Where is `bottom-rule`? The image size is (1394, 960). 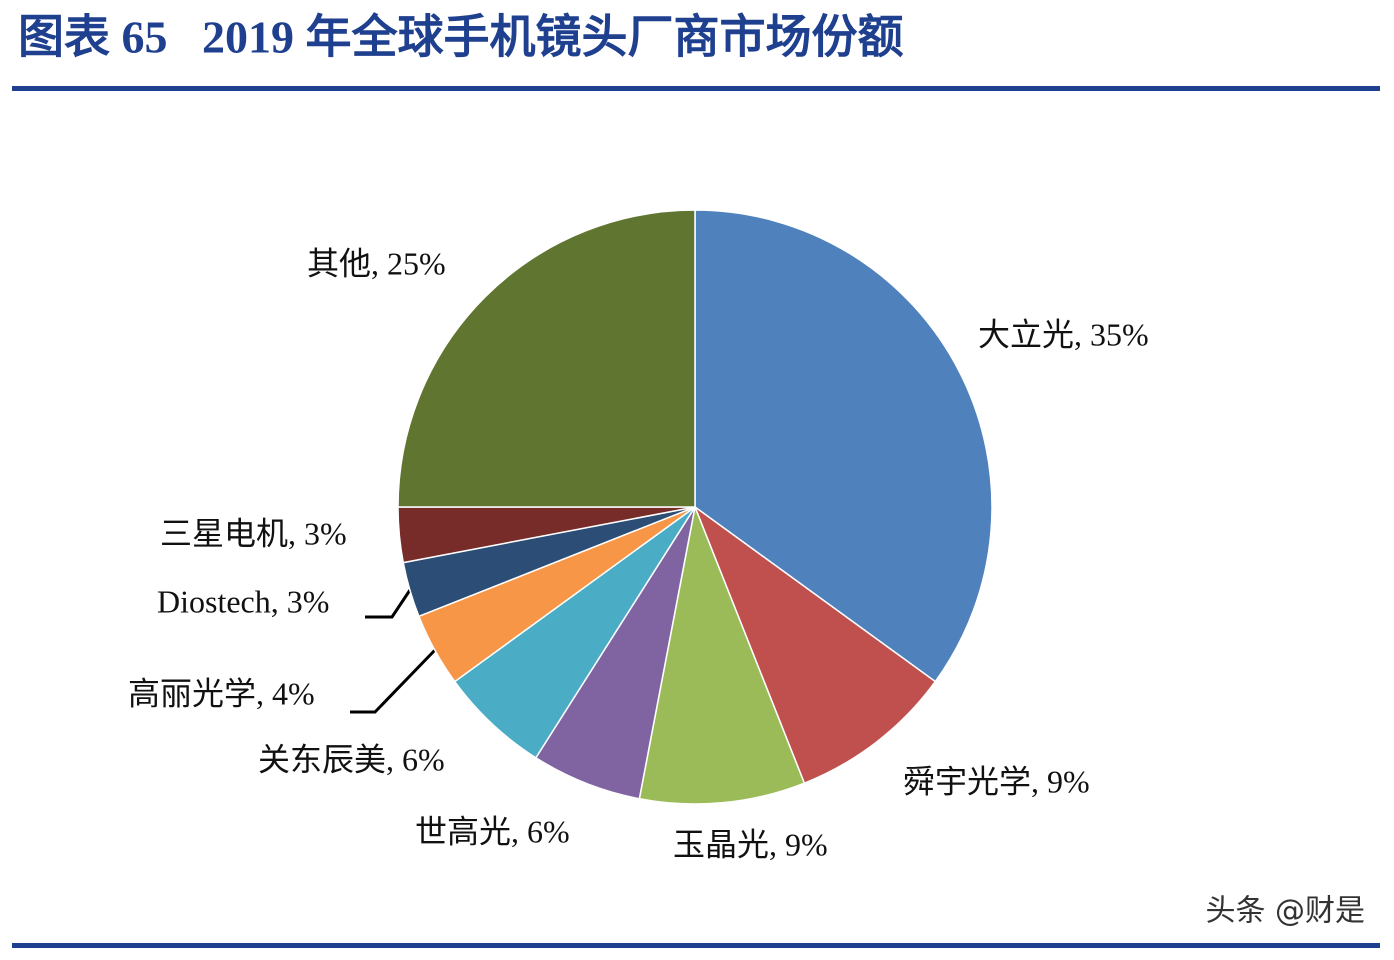
bottom-rule is located at coordinates (696, 945).